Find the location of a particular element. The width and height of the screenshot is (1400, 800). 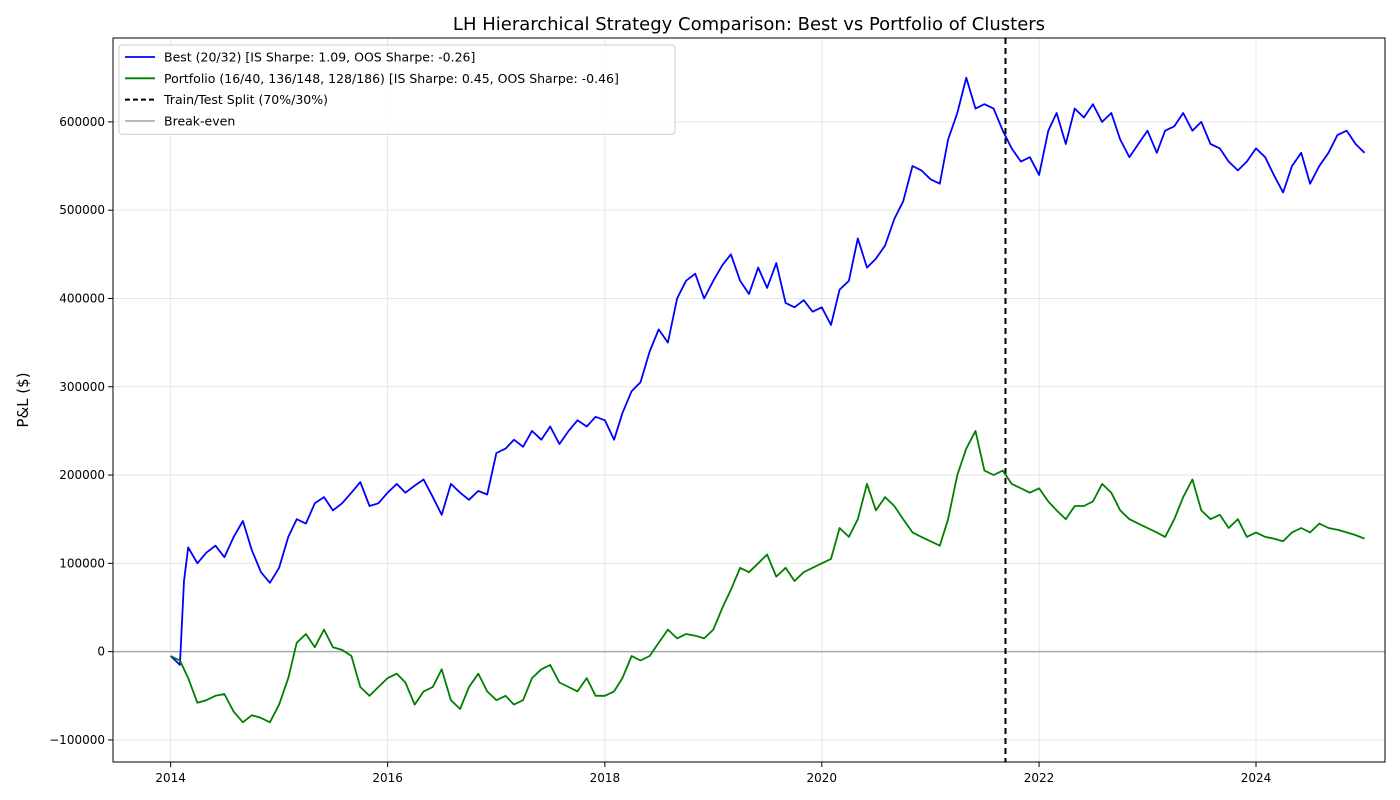

y-tick-label: 300000 is located at coordinates (82, 387).